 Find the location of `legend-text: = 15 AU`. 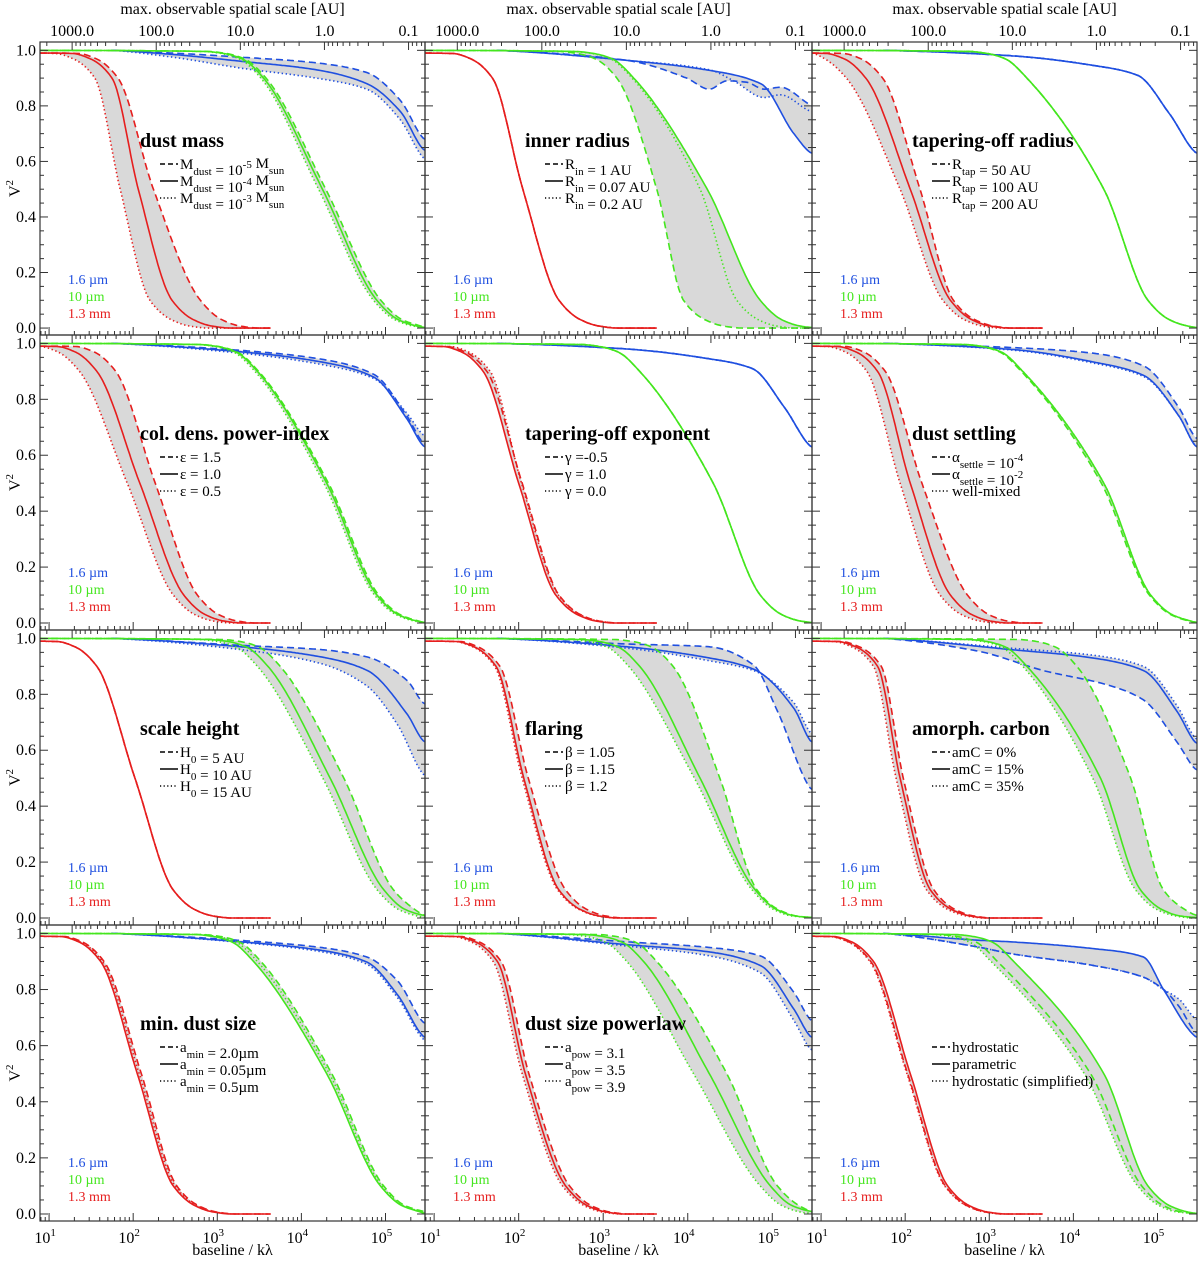

legend-text: = 15 AU is located at coordinates (224, 793).